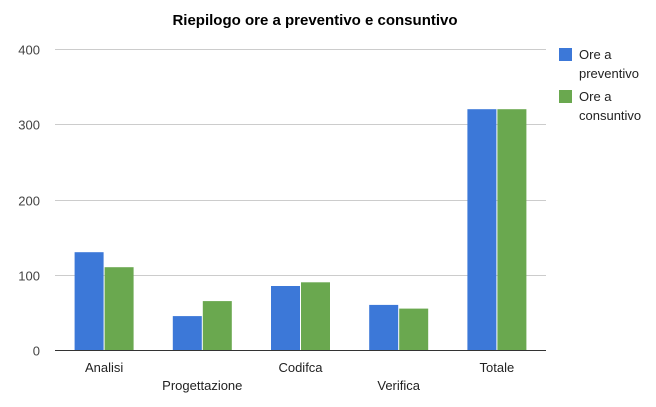  I want to click on x-category-label: Analisi, so click(104, 367).